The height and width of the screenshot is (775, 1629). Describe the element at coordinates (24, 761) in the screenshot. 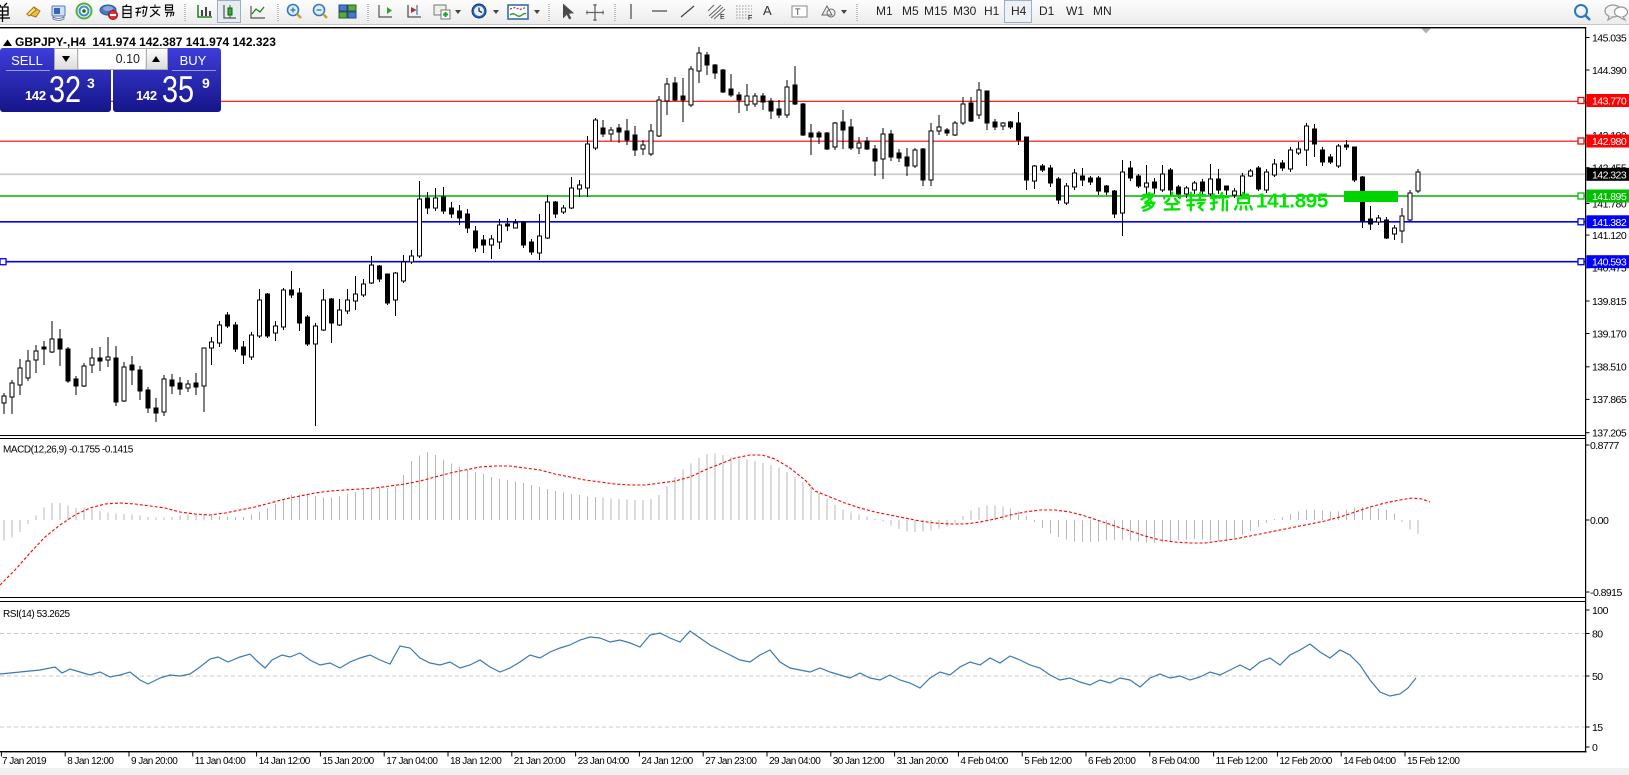

I see `svg-text: 7 Jan 2019` at that location.